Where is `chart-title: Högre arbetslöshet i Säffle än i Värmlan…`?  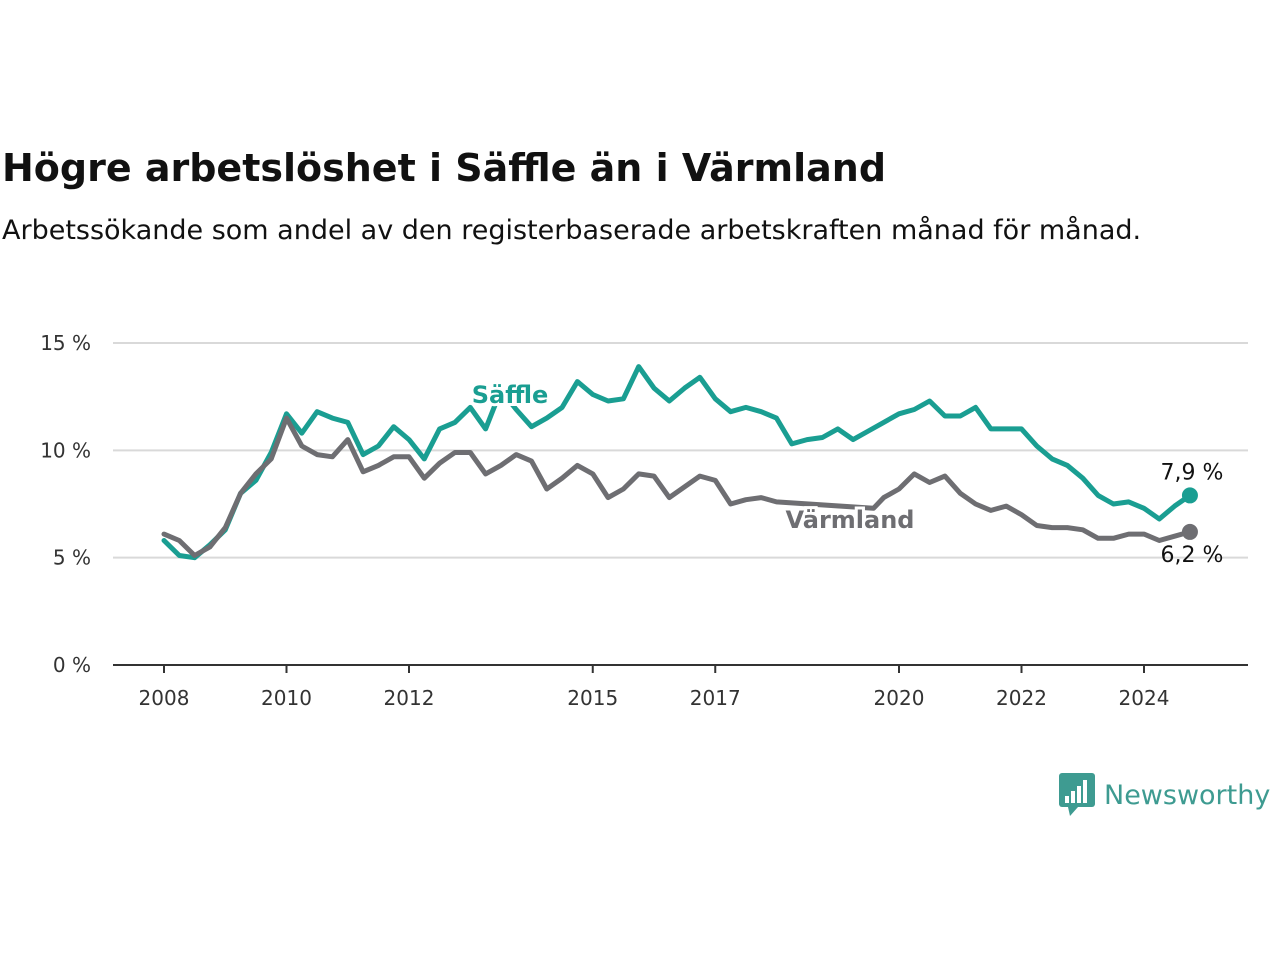 chart-title: Högre arbetslöshet i Säffle än i Värmlan… is located at coordinates (444, 168).